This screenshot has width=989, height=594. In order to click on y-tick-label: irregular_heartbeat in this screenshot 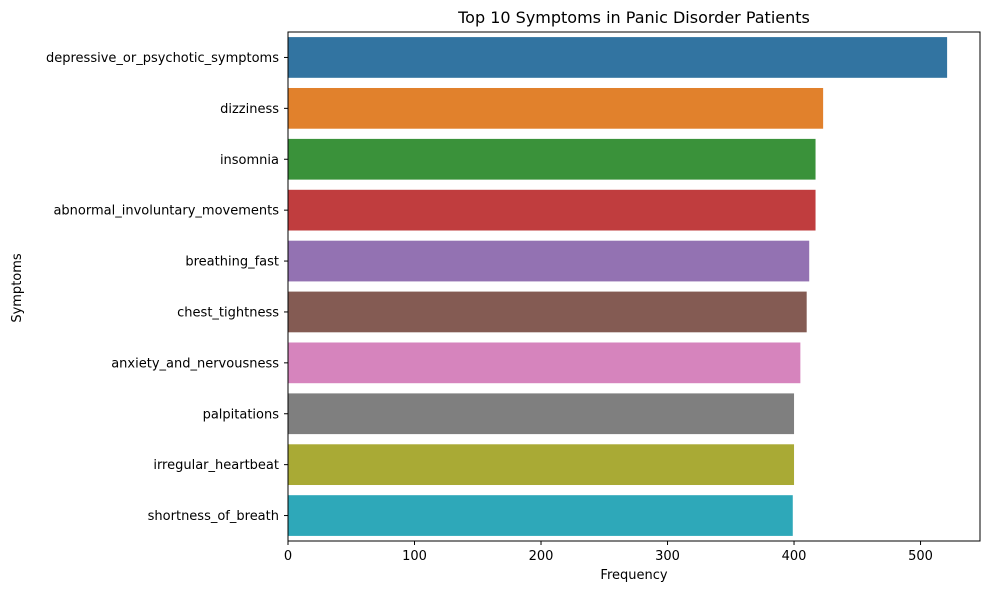, I will do `click(216, 465)`.